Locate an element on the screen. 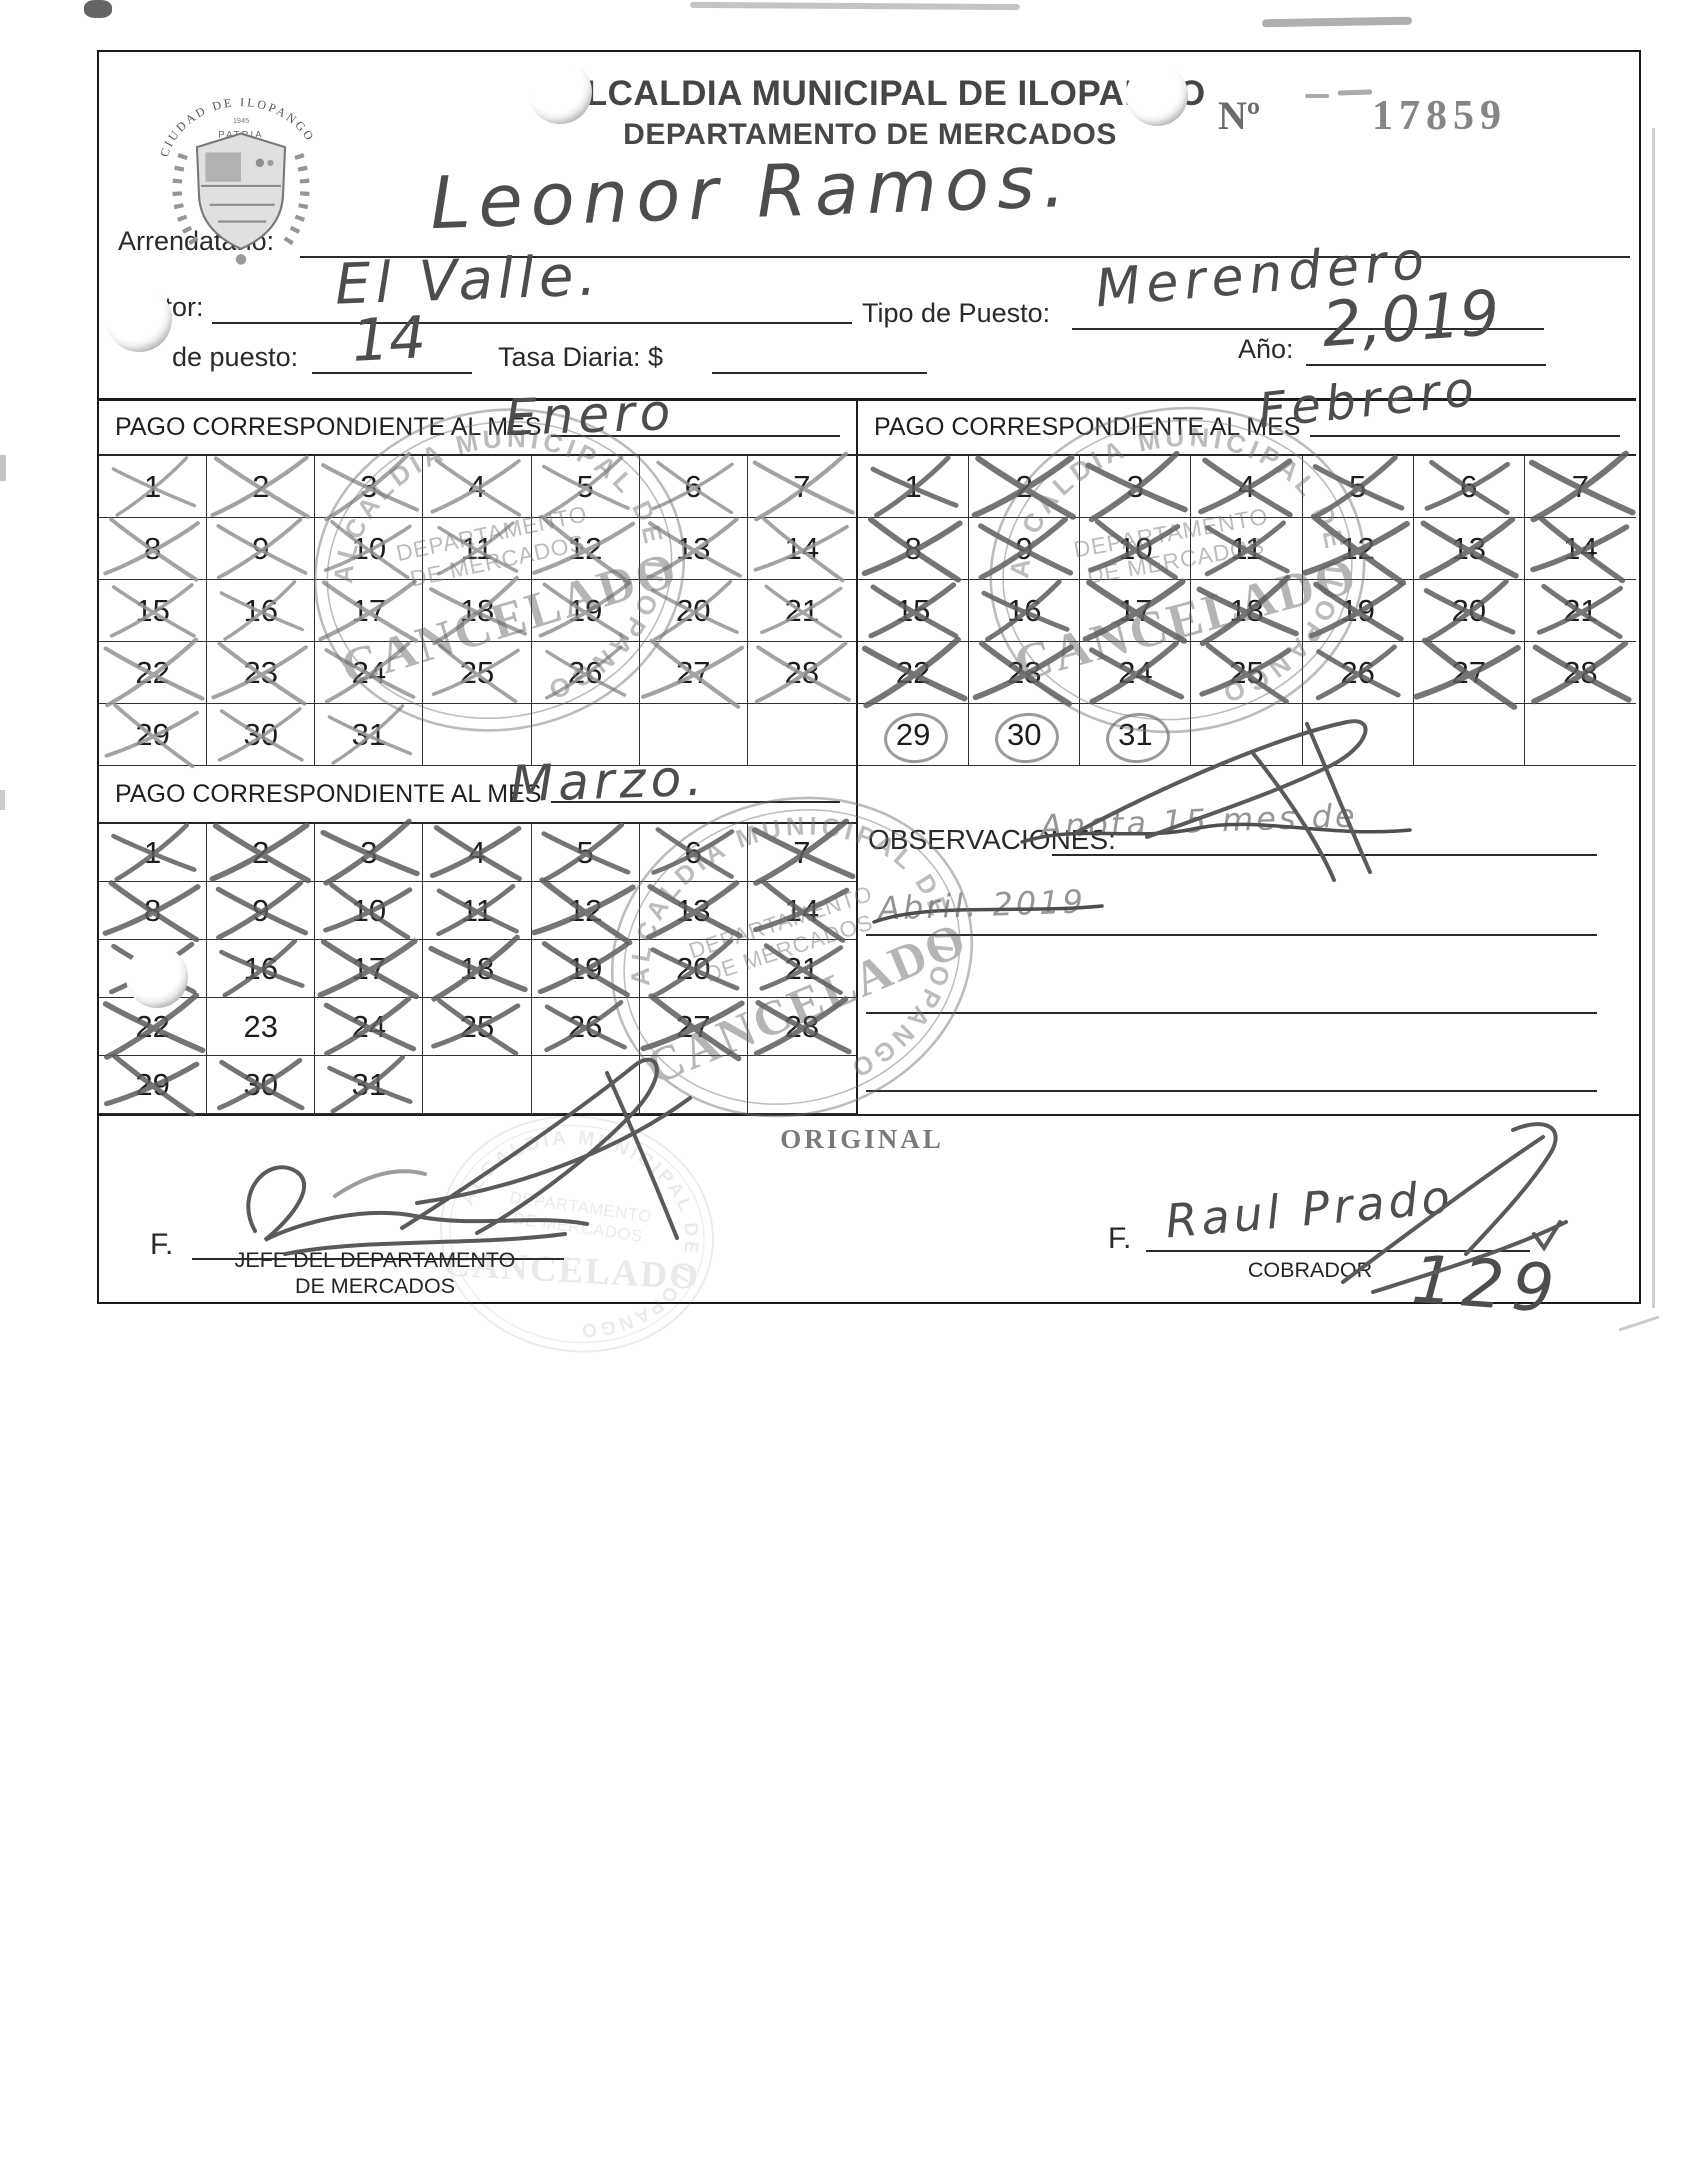 This screenshot has height=2165, width=1693. enero-header: PAGO CORRESPONDIENTE AL MES is located at coordinates (477, 427).